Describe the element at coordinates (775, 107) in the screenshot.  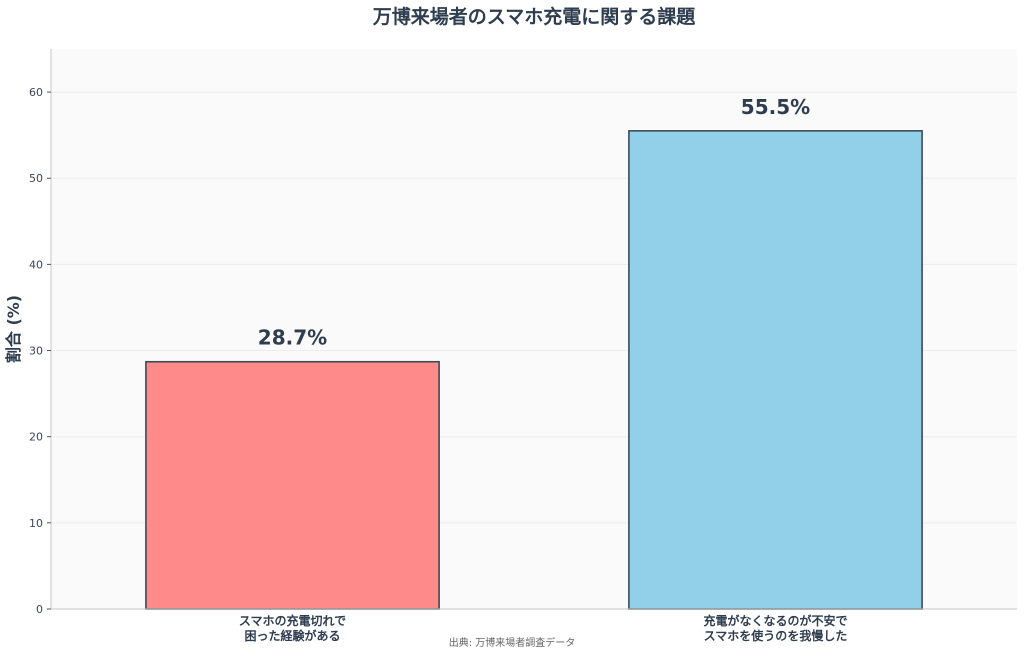
I see `data-label: 55.5%` at that location.